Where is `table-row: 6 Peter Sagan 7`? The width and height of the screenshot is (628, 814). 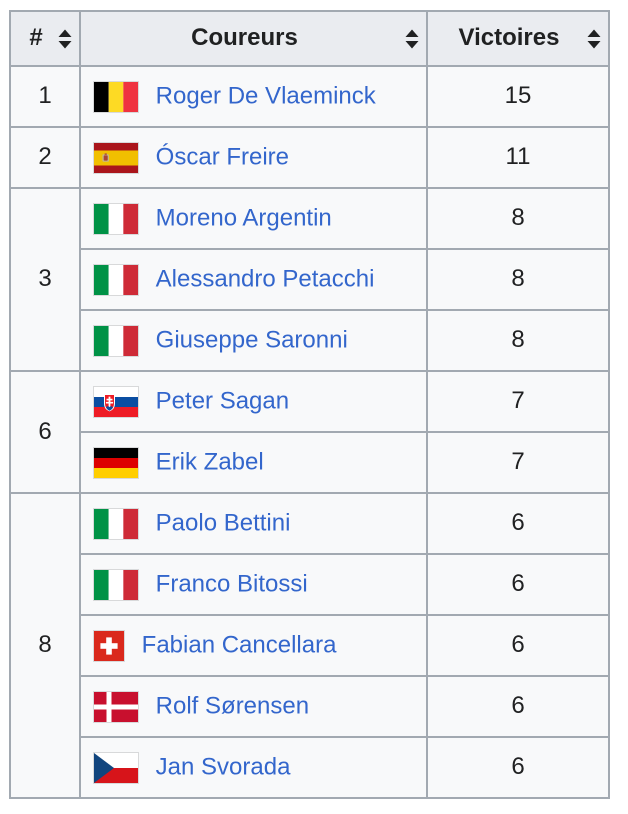 table-row: 6 Peter Sagan 7 is located at coordinates (309, 432).